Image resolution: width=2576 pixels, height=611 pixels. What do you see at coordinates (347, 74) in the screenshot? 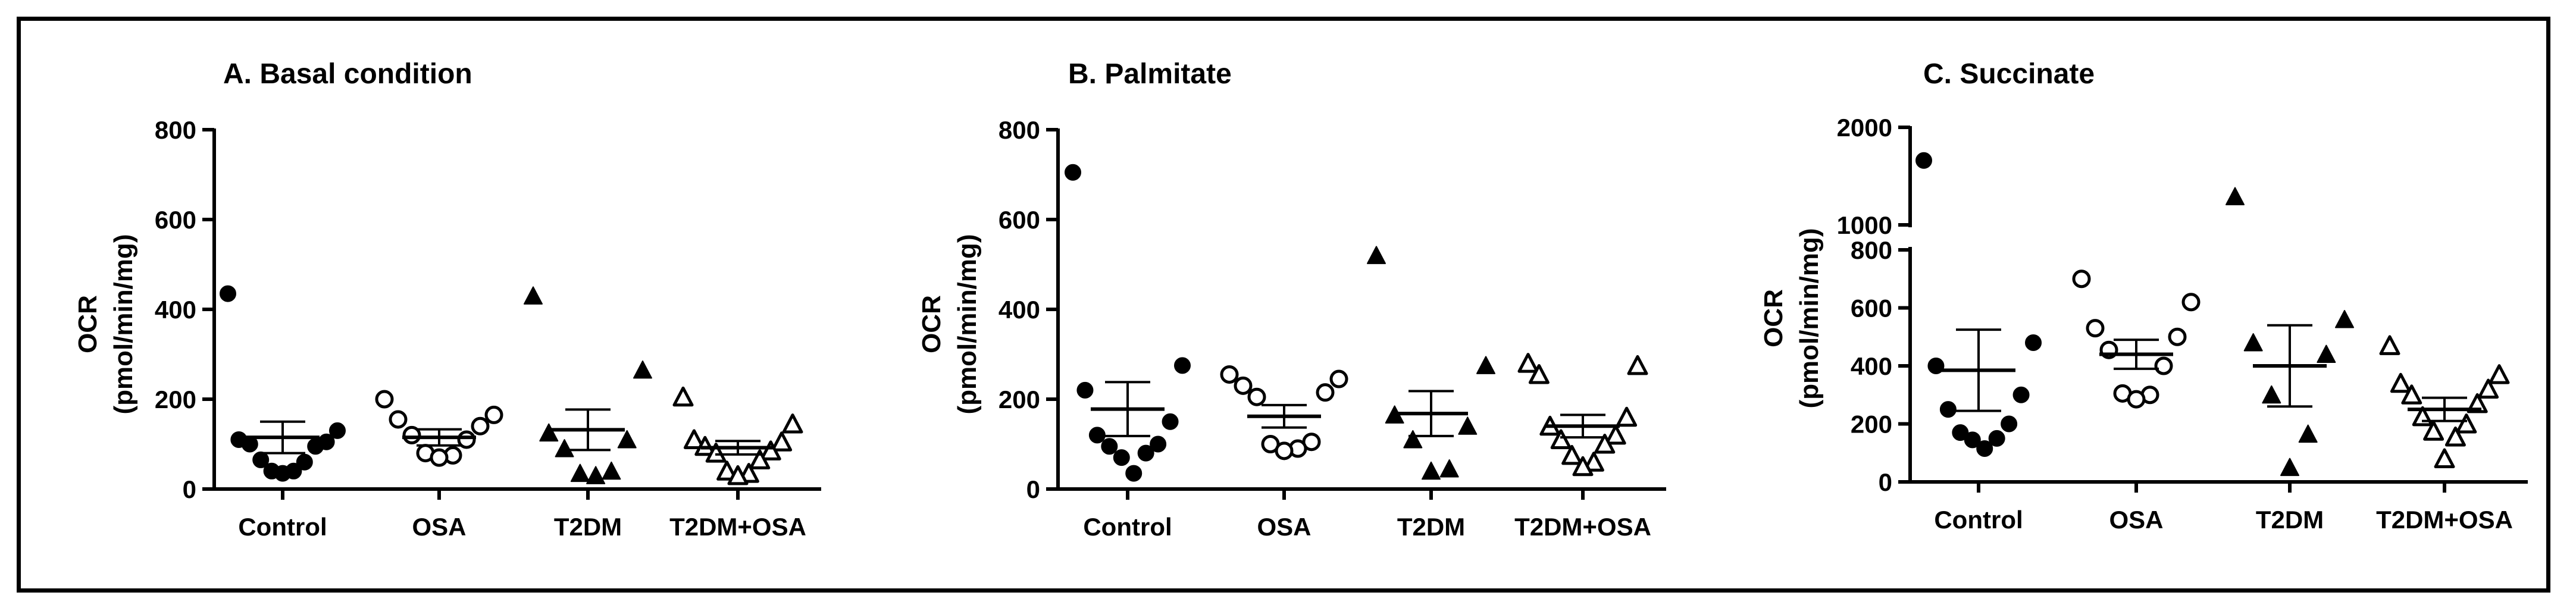
I see `panel-title: A. Basal condition` at bounding box center [347, 74].